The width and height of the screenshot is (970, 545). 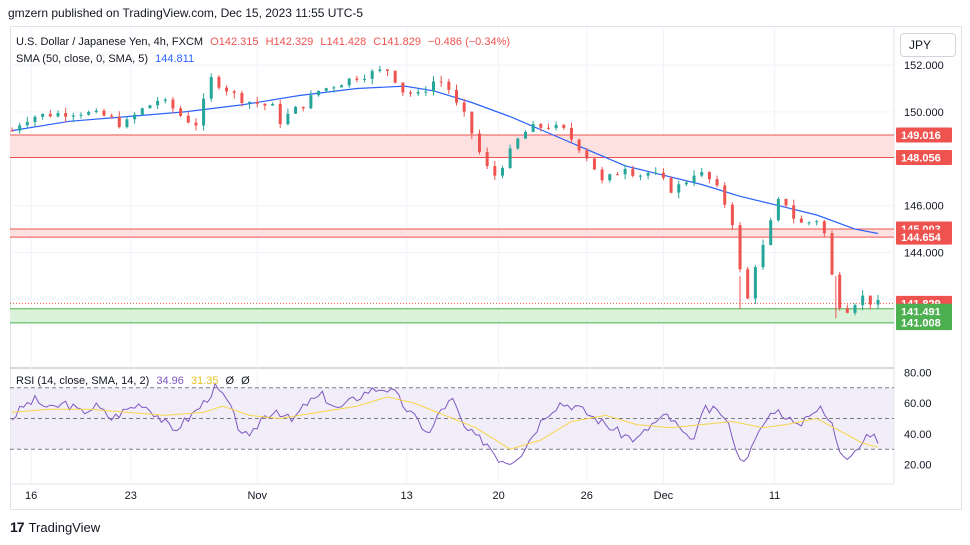 What do you see at coordinates (397, 42) in the screenshot?
I see `ohlc-close: C141.829` at bounding box center [397, 42].